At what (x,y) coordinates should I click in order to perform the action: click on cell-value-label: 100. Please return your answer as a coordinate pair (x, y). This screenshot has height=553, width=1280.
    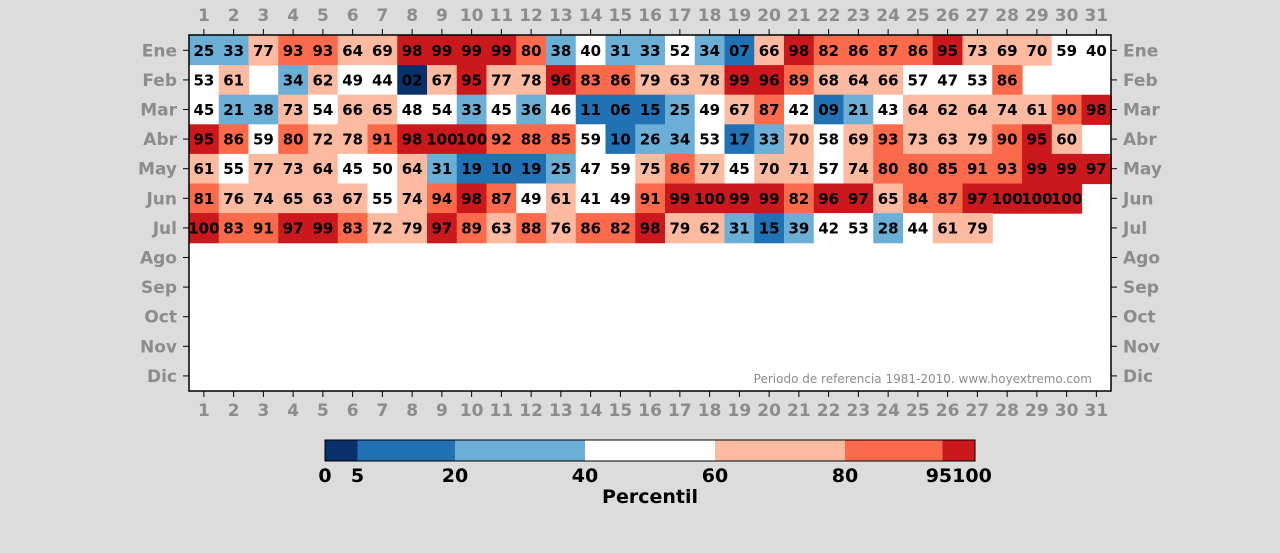
    Looking at the image, I should click on (471, 140).